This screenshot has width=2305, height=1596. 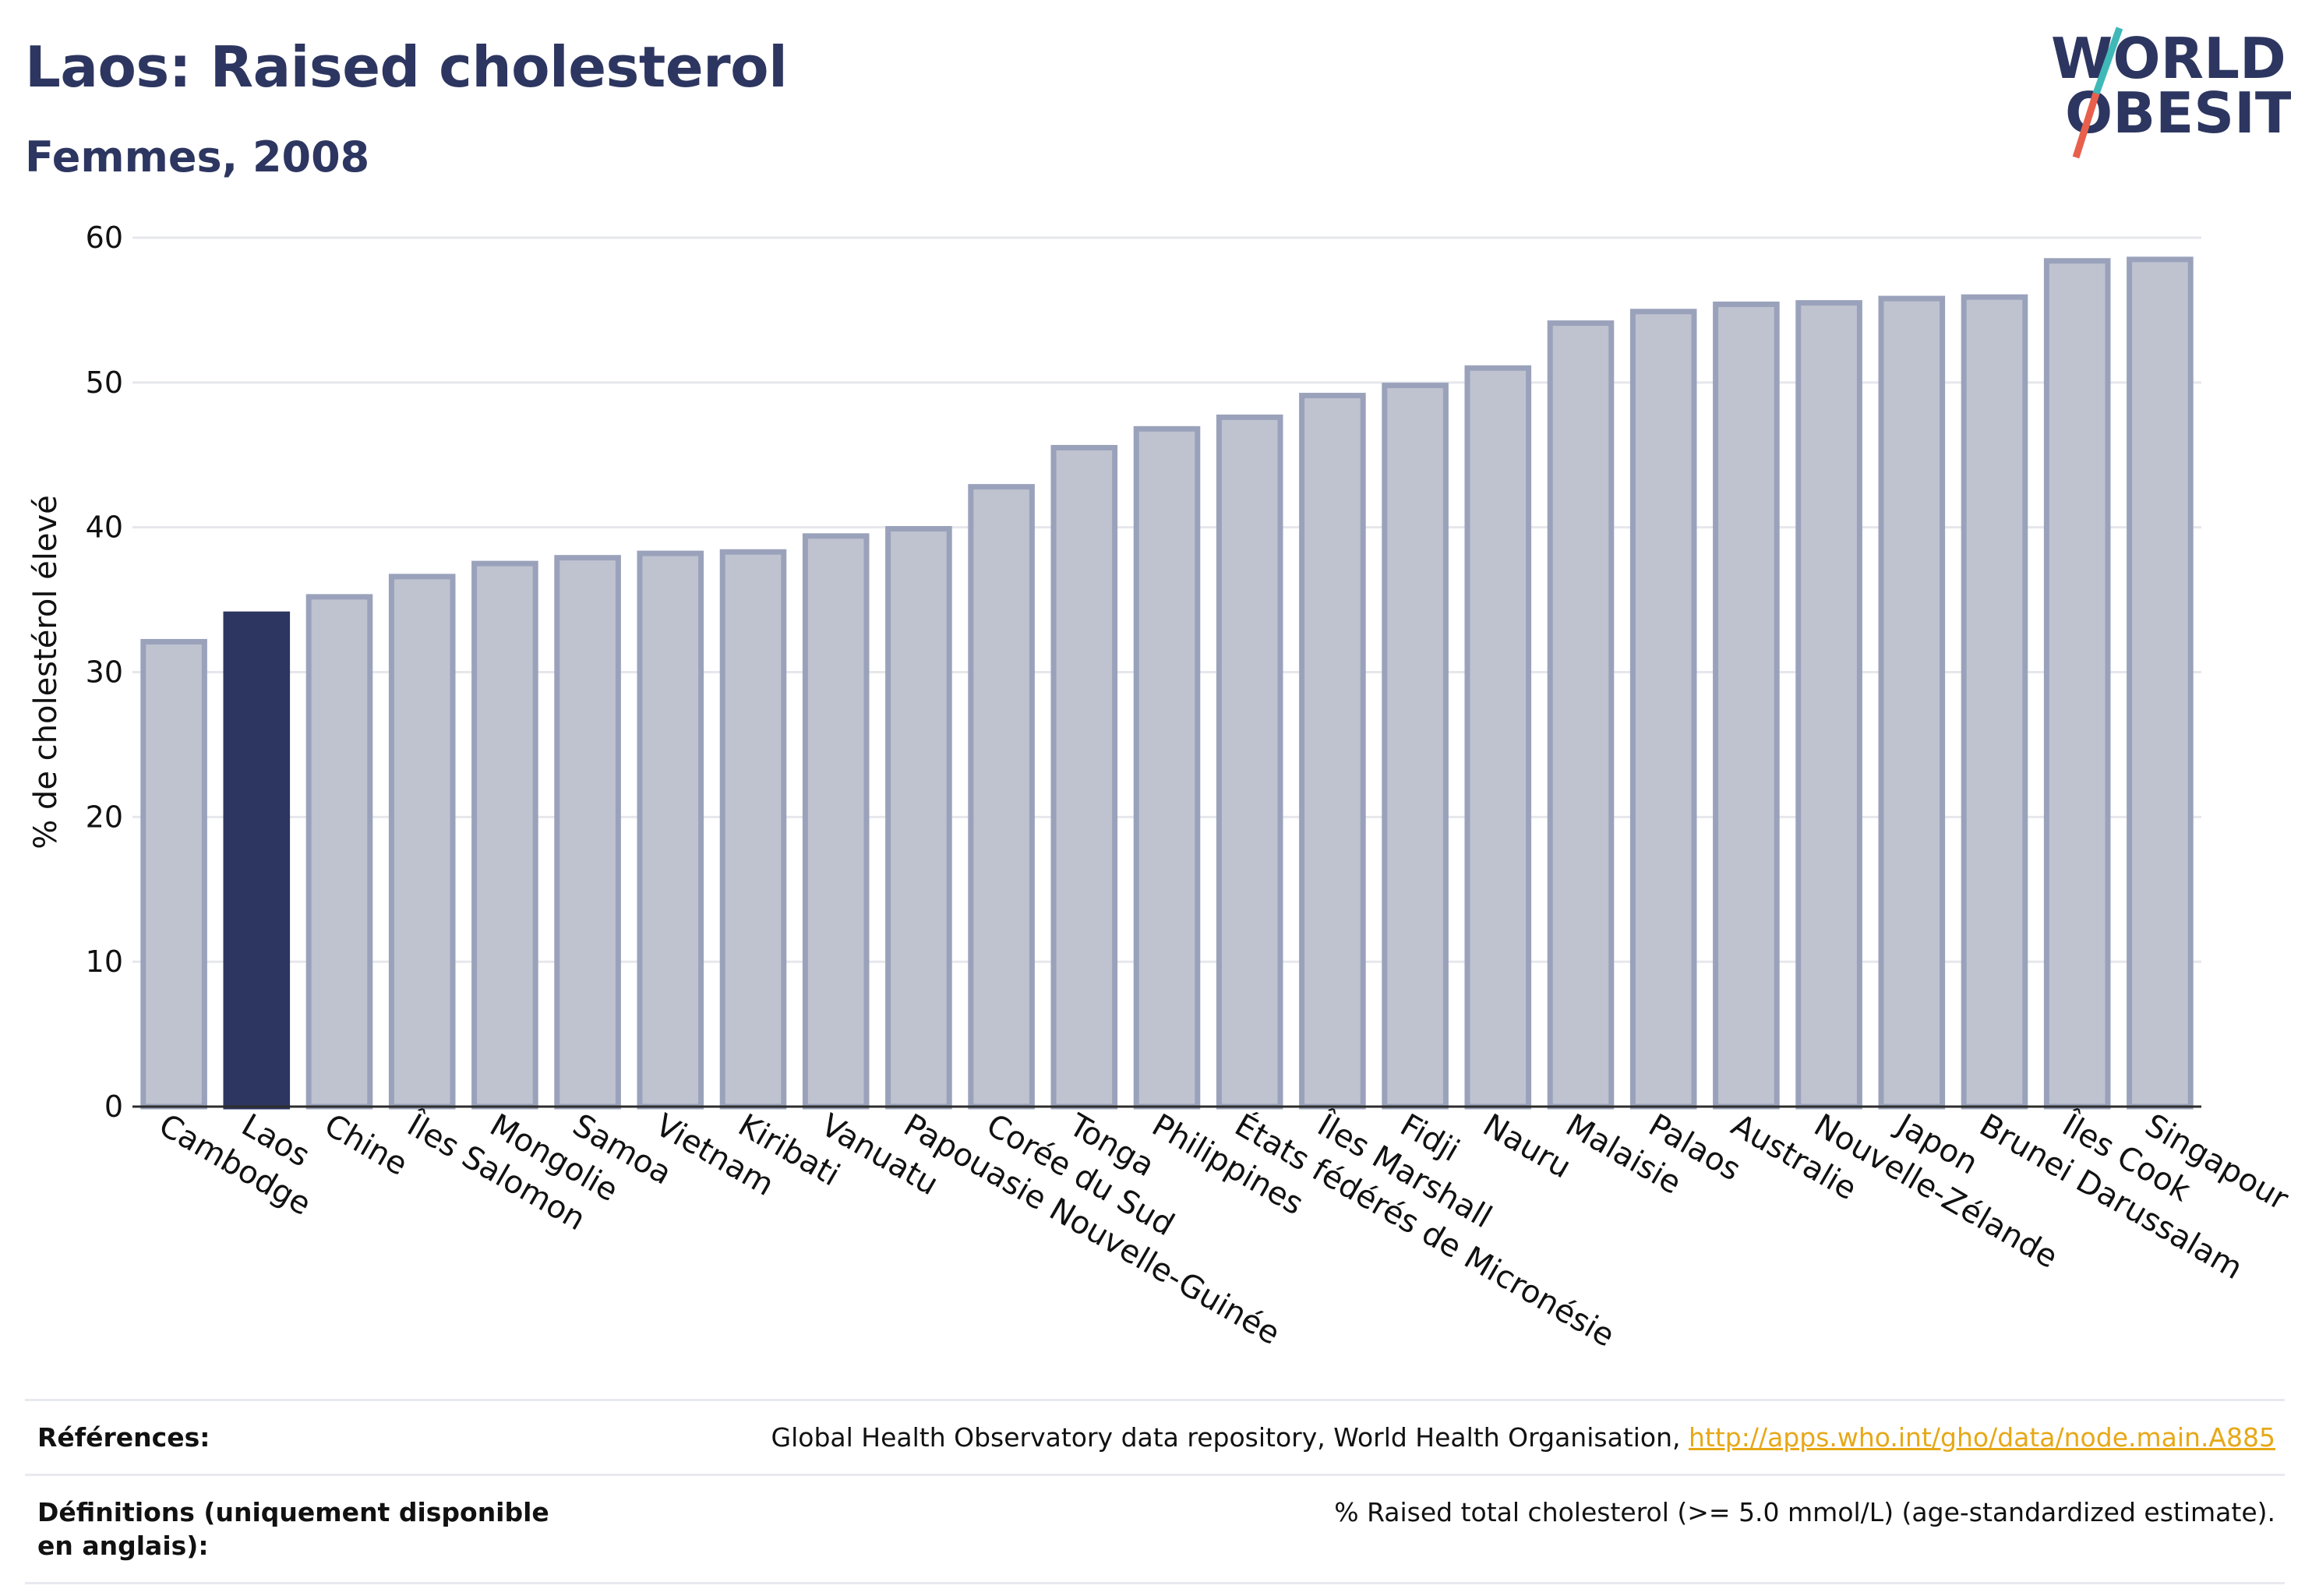 What do you see at coordinates (753, 829) in the screenshot?
I see `bar-kiribati` at bounding box center [753, 829].